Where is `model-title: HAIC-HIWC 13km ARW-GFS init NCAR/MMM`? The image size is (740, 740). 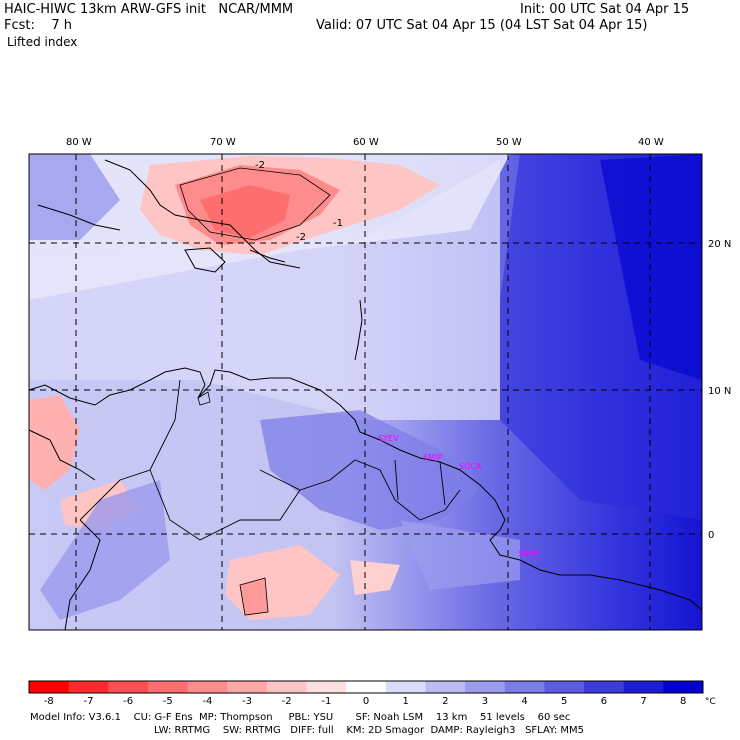 model-title: HAIC-HIWC 13km ARW-GFS init NCAR/MMM is located at coordinates (149, 9).